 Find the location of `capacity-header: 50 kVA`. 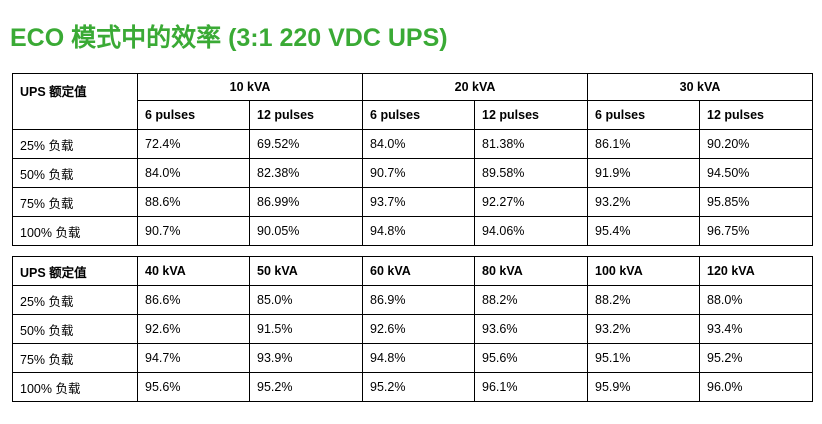

capacity-header: 50 kVA is located at coordinates (306, 271).